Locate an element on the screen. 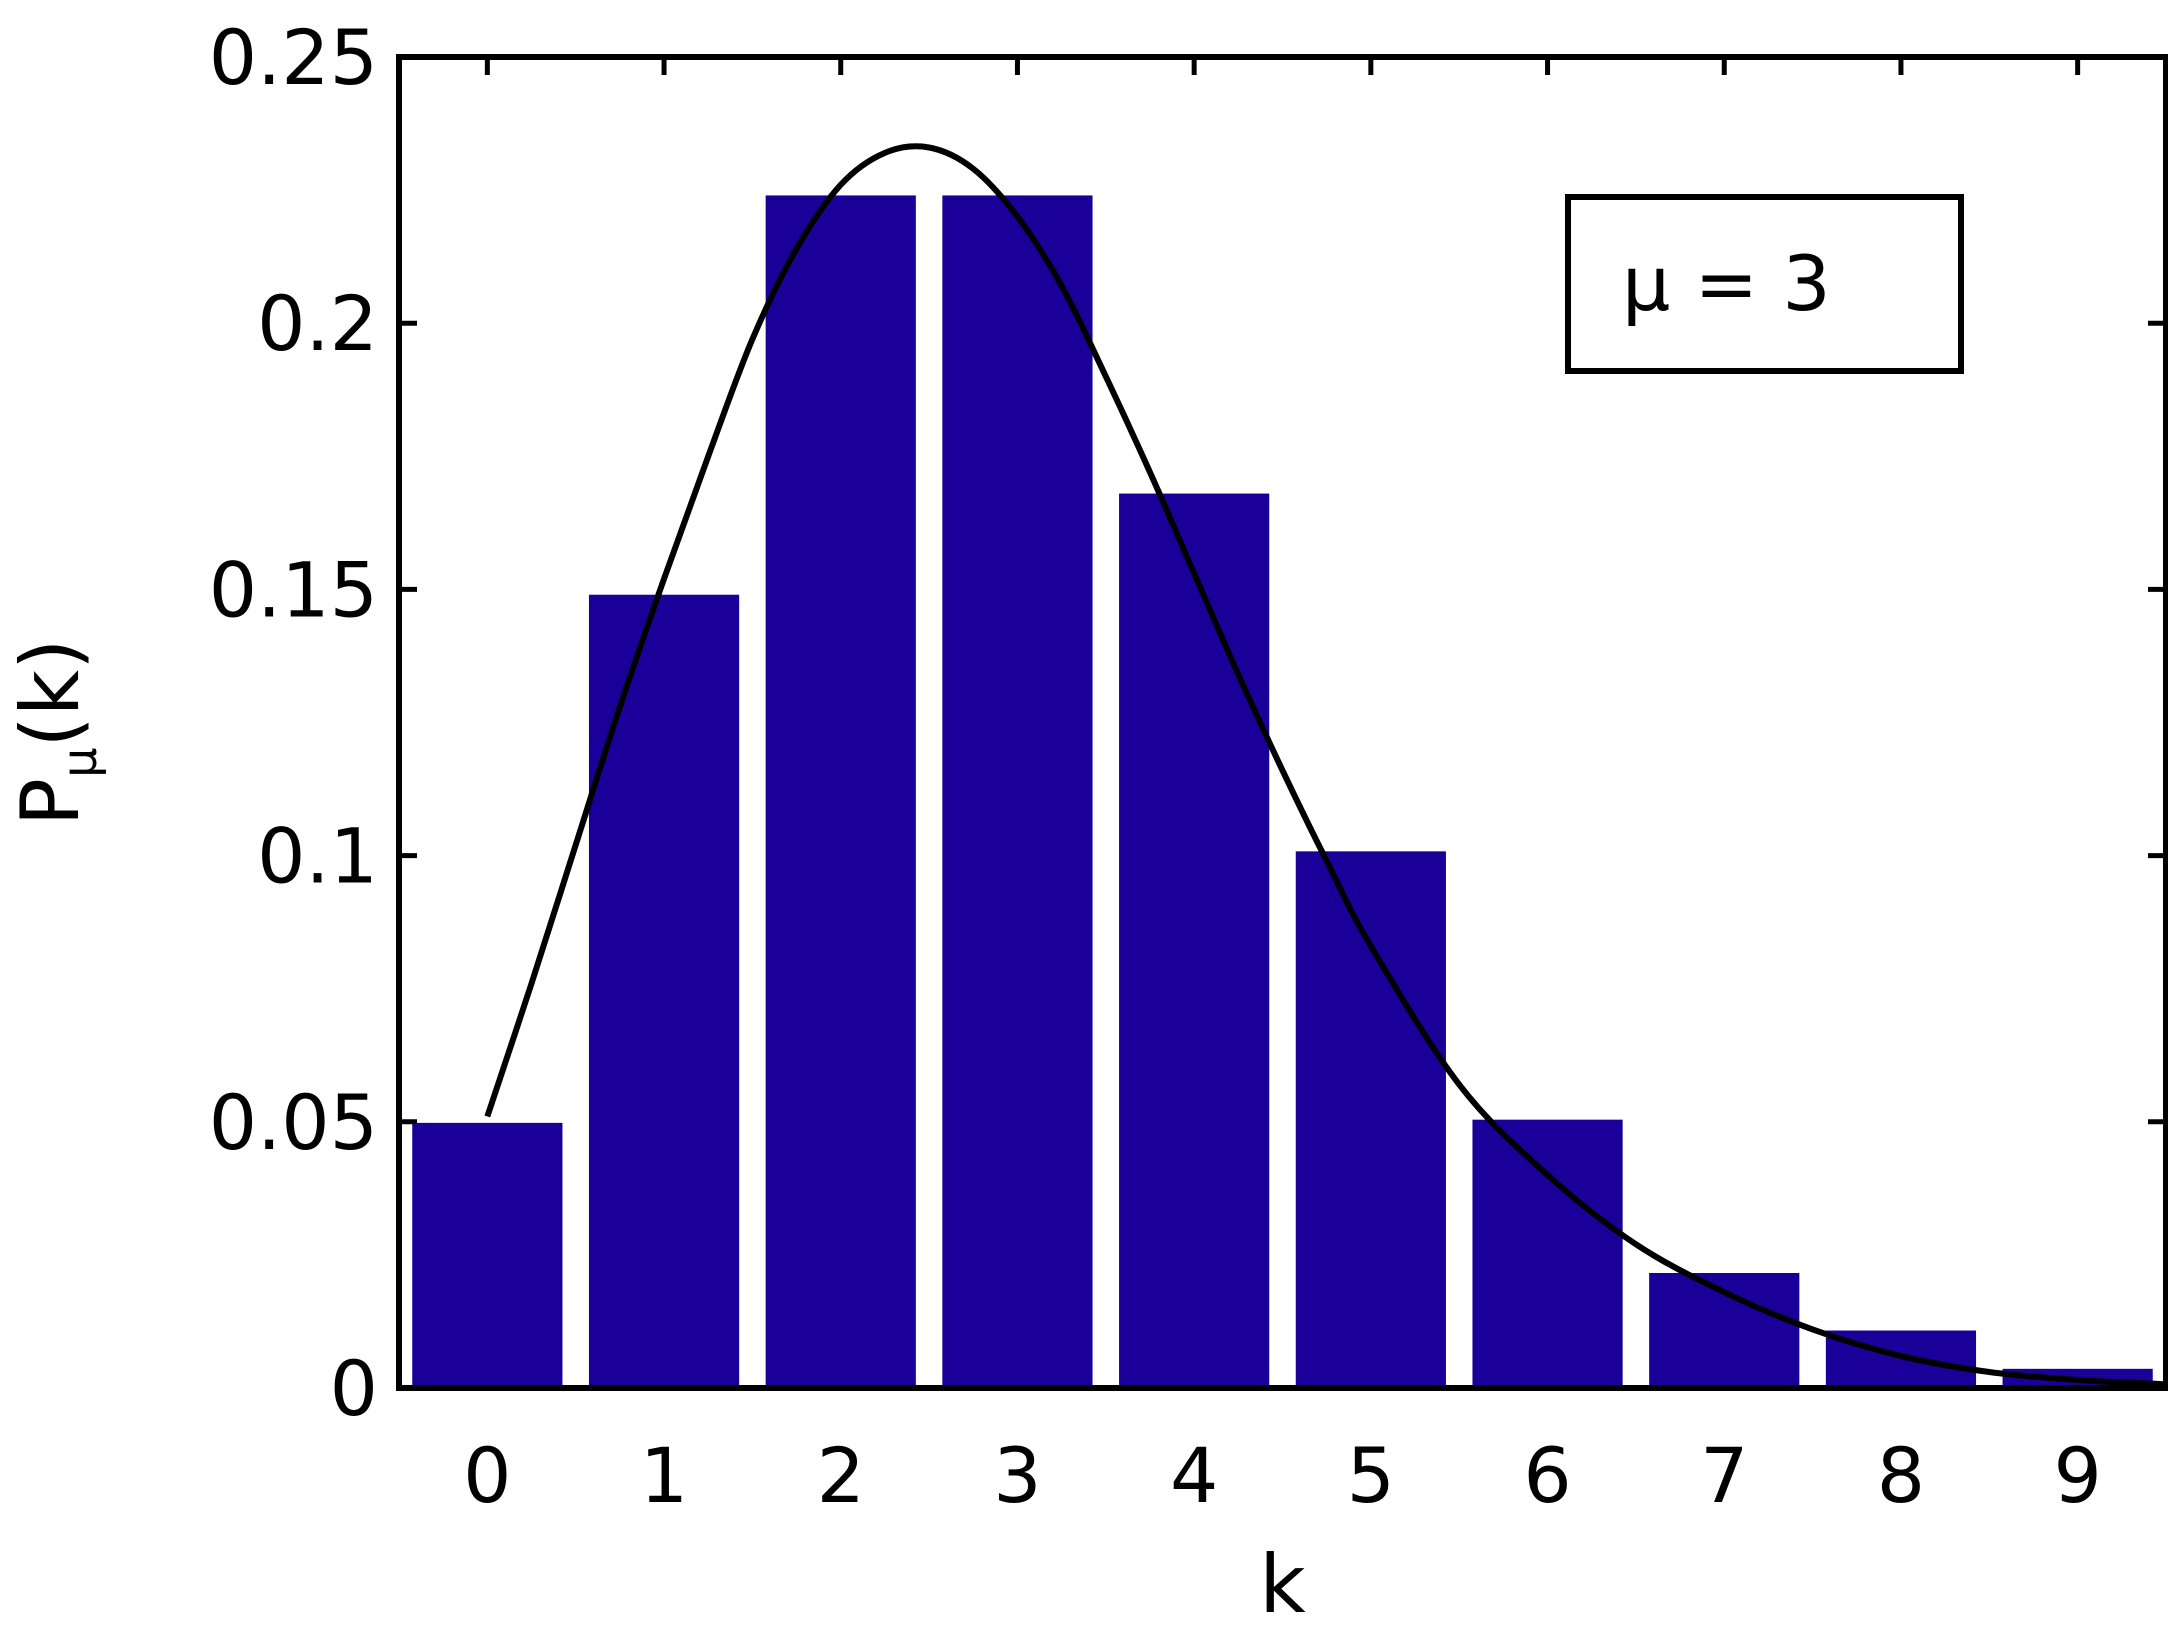 Image resolution: width=2168 pixels, height=1642 pixels. x-tick-labels: 0 1 2 3 4 5 6 7 8 9 is located at coordinates (1282, 1475).